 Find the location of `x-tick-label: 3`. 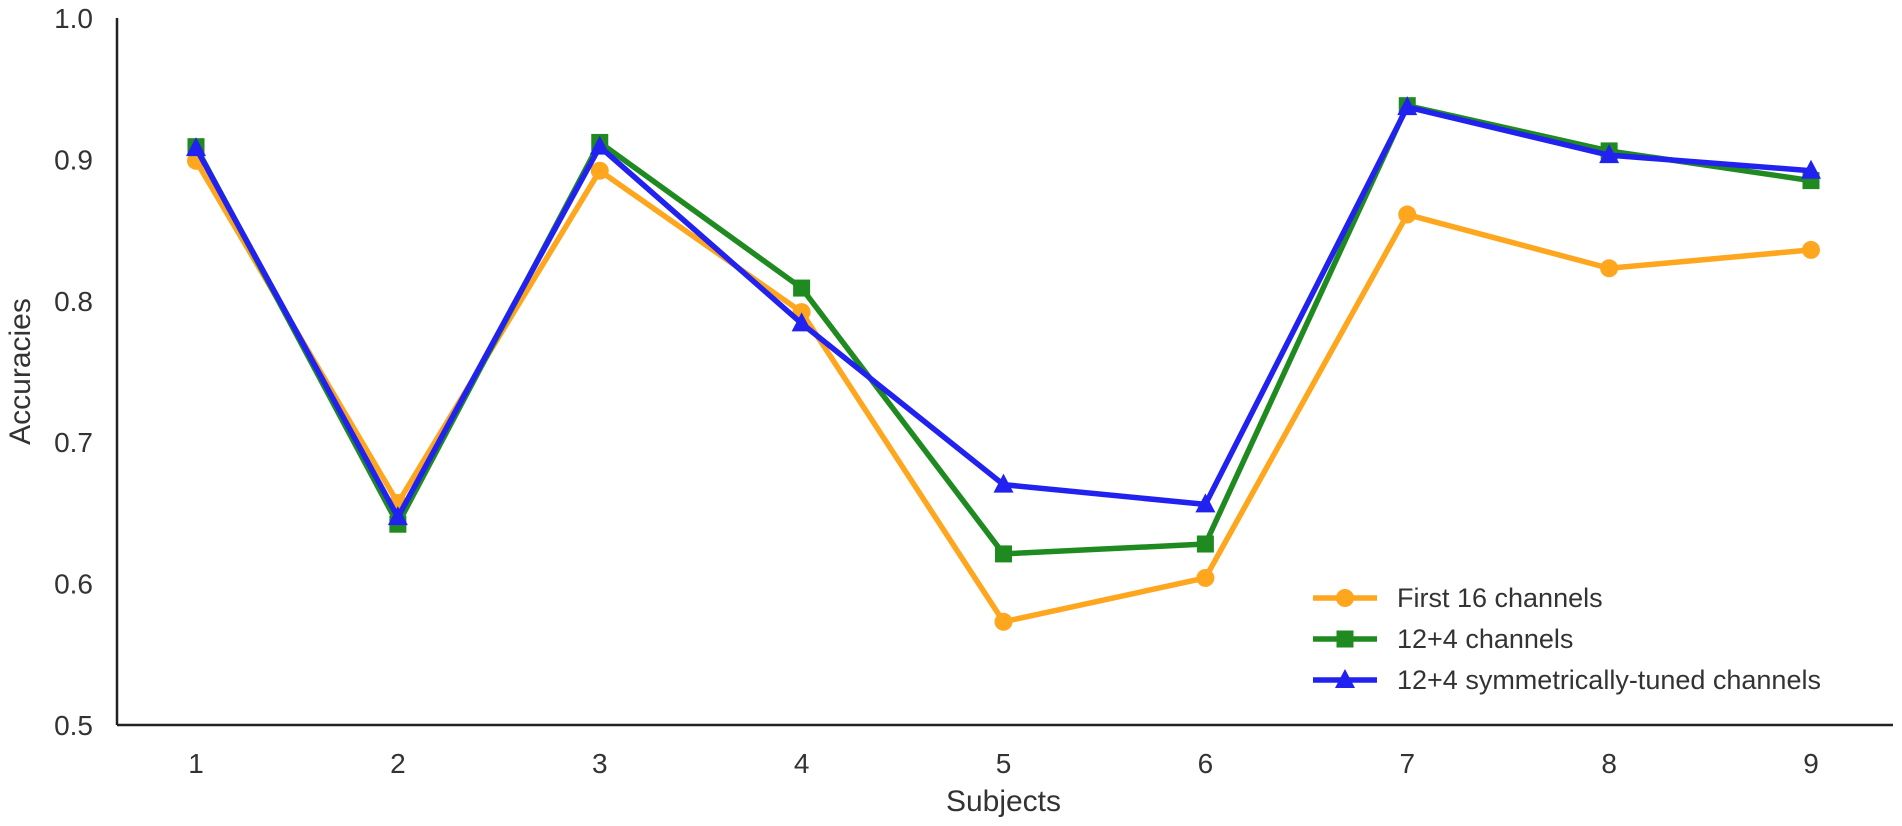

x-tick-label: 3 is located at coordinates (600, 763).